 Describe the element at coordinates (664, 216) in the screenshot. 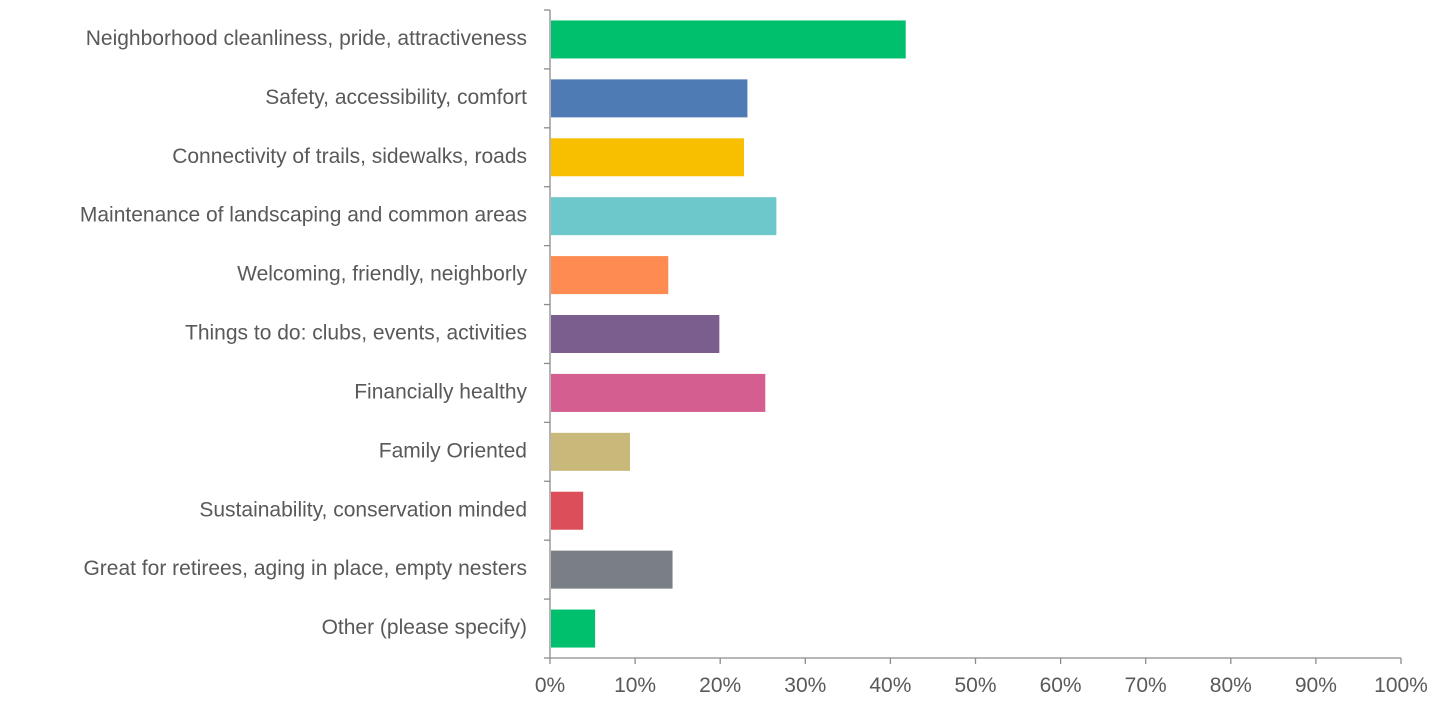

I see `bar-maintenance-of-landscaping-and-common-areas` at that location.